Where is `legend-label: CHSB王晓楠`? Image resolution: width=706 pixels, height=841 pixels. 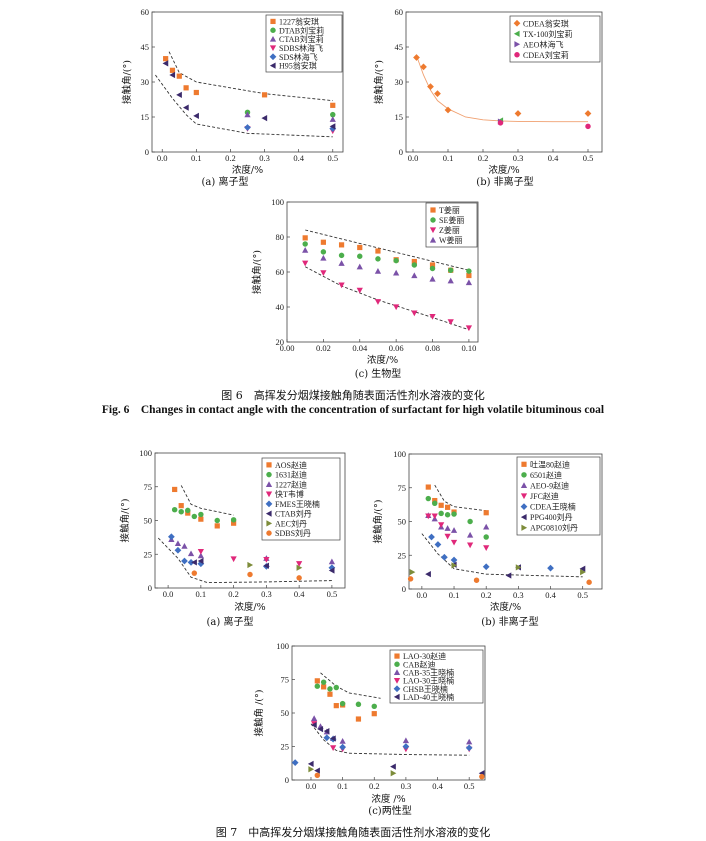 legend-label: CHSB王晓楠 is located at coordinates (425, 689).